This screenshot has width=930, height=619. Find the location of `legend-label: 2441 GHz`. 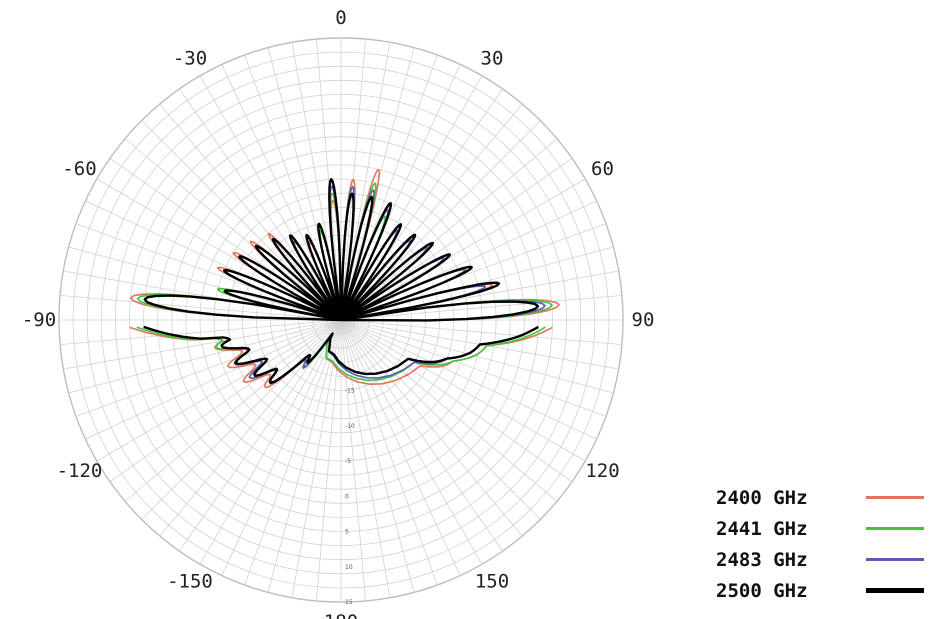

legend-label: 2441 GHz is located at coordinates (762, 528).